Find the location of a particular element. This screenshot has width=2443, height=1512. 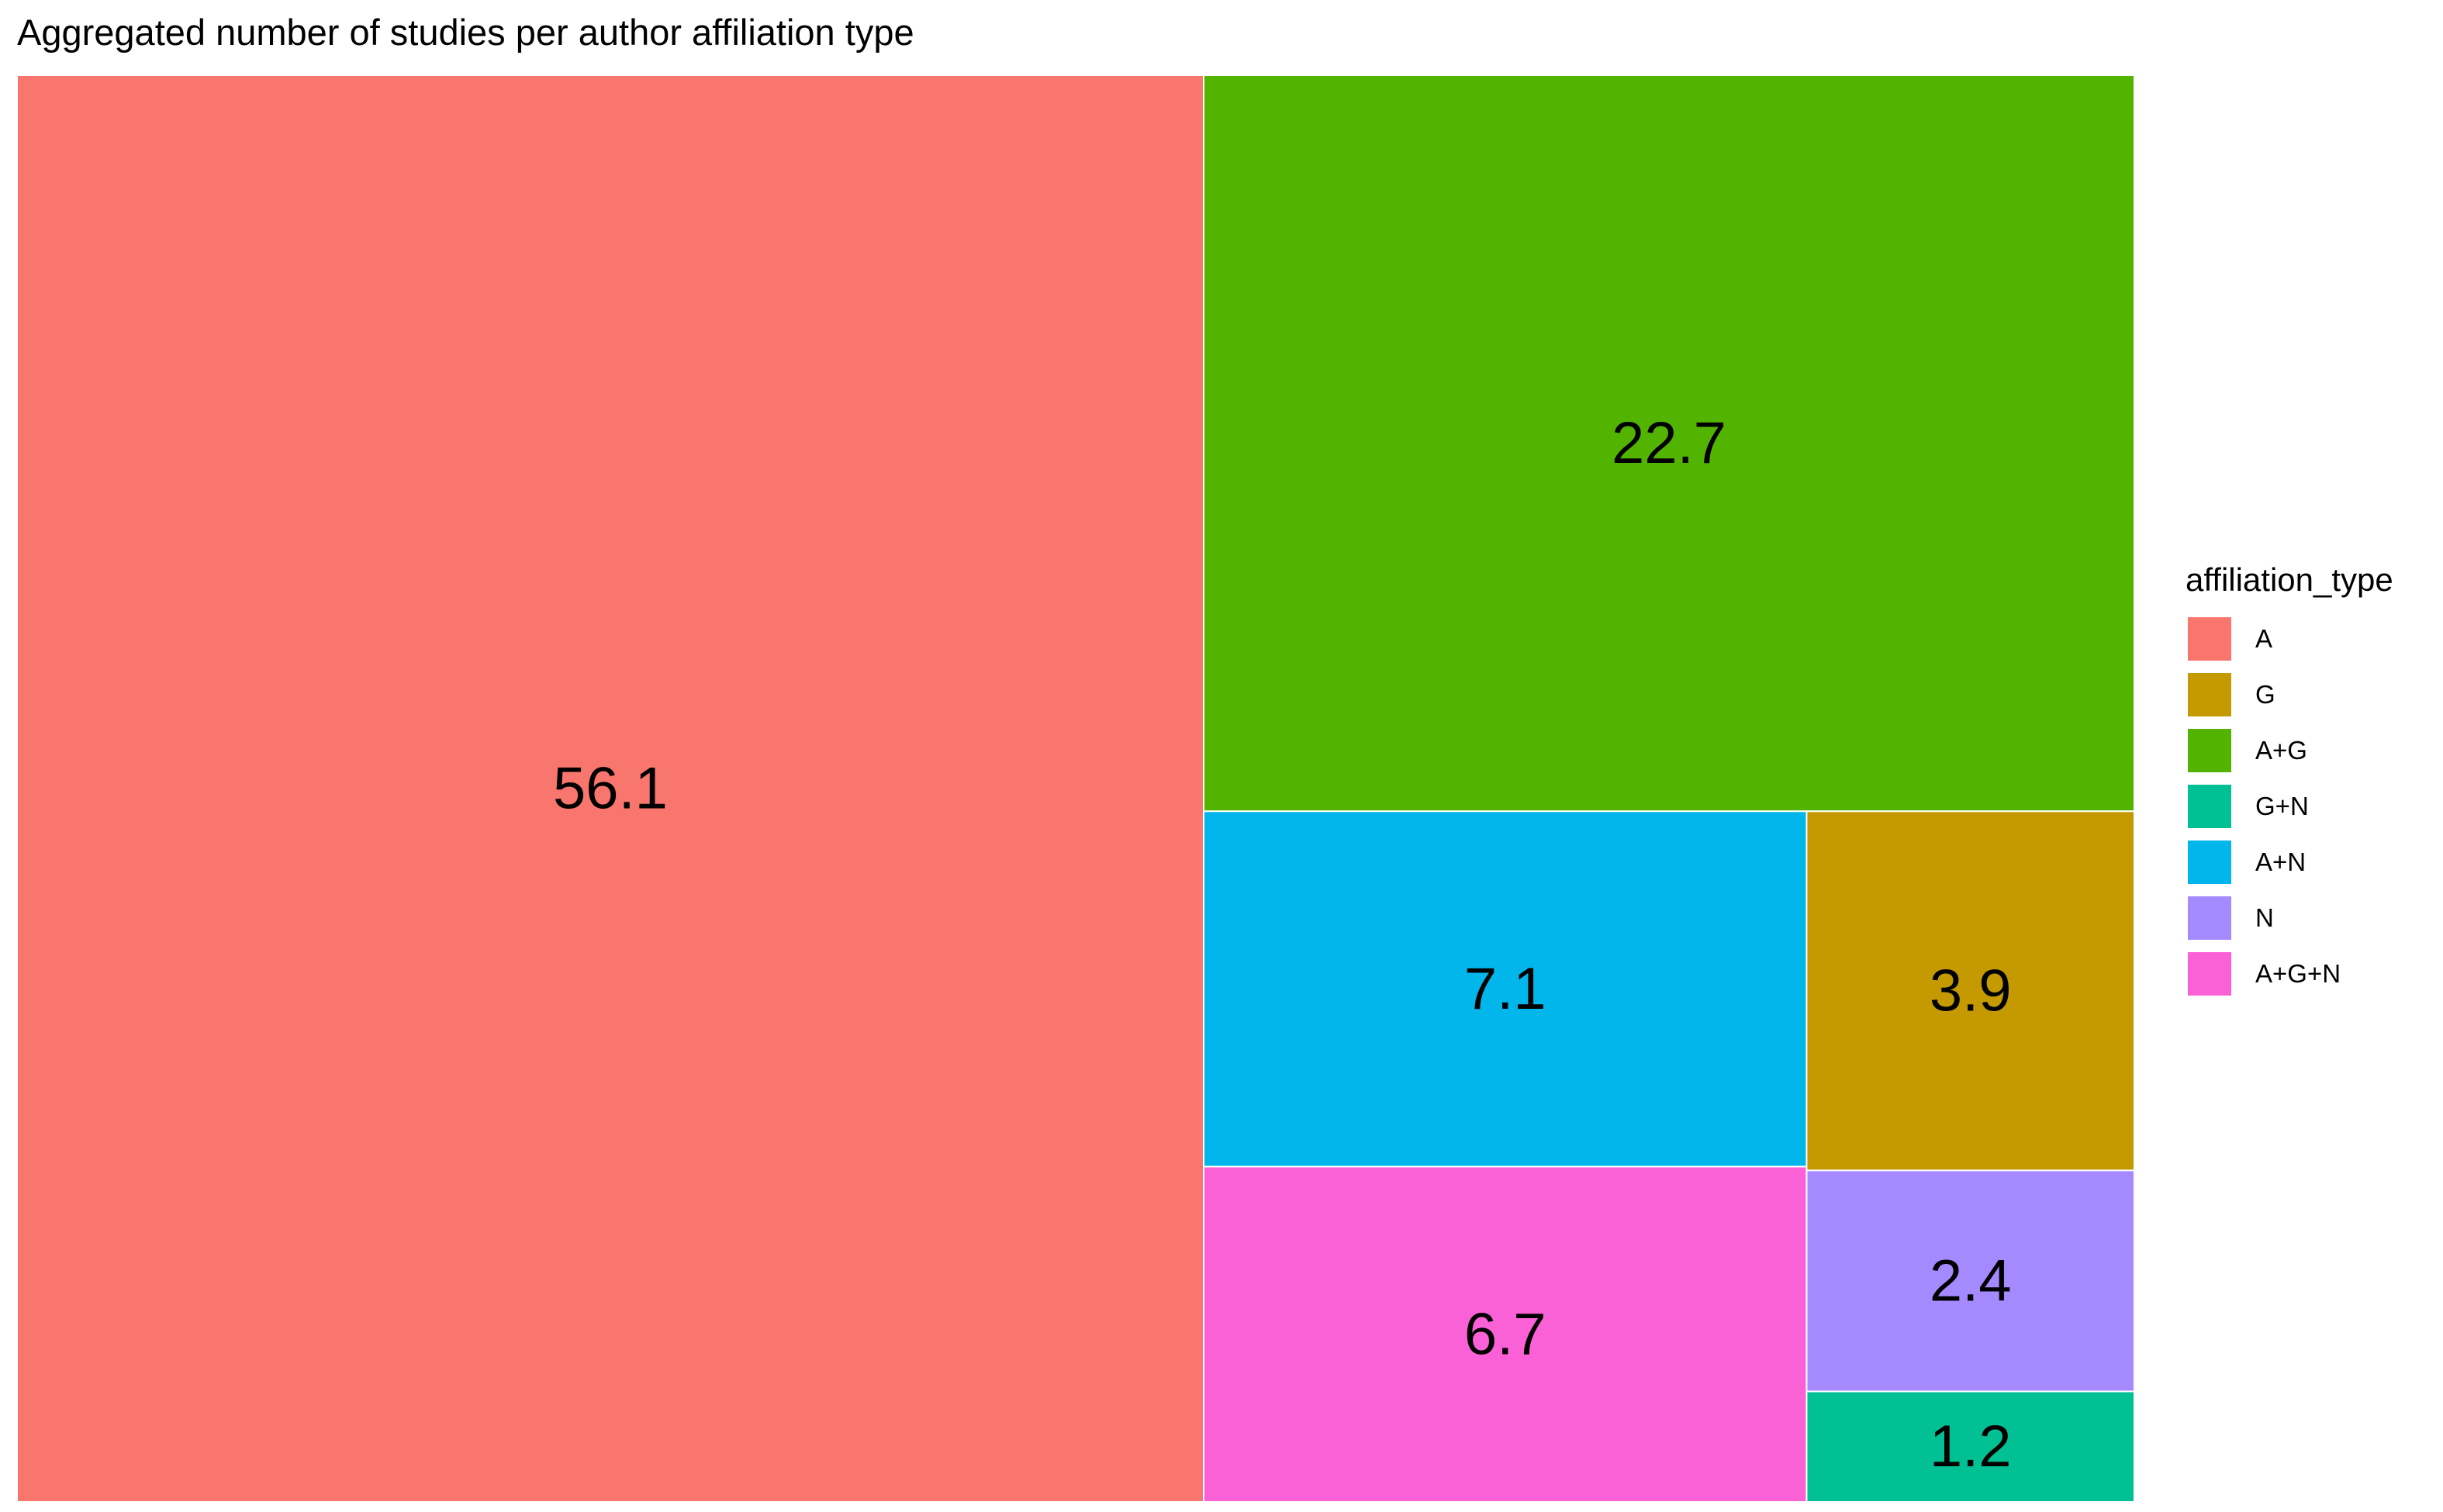

legend-item-a-g: A+G is located at coordinates (2290, 750).